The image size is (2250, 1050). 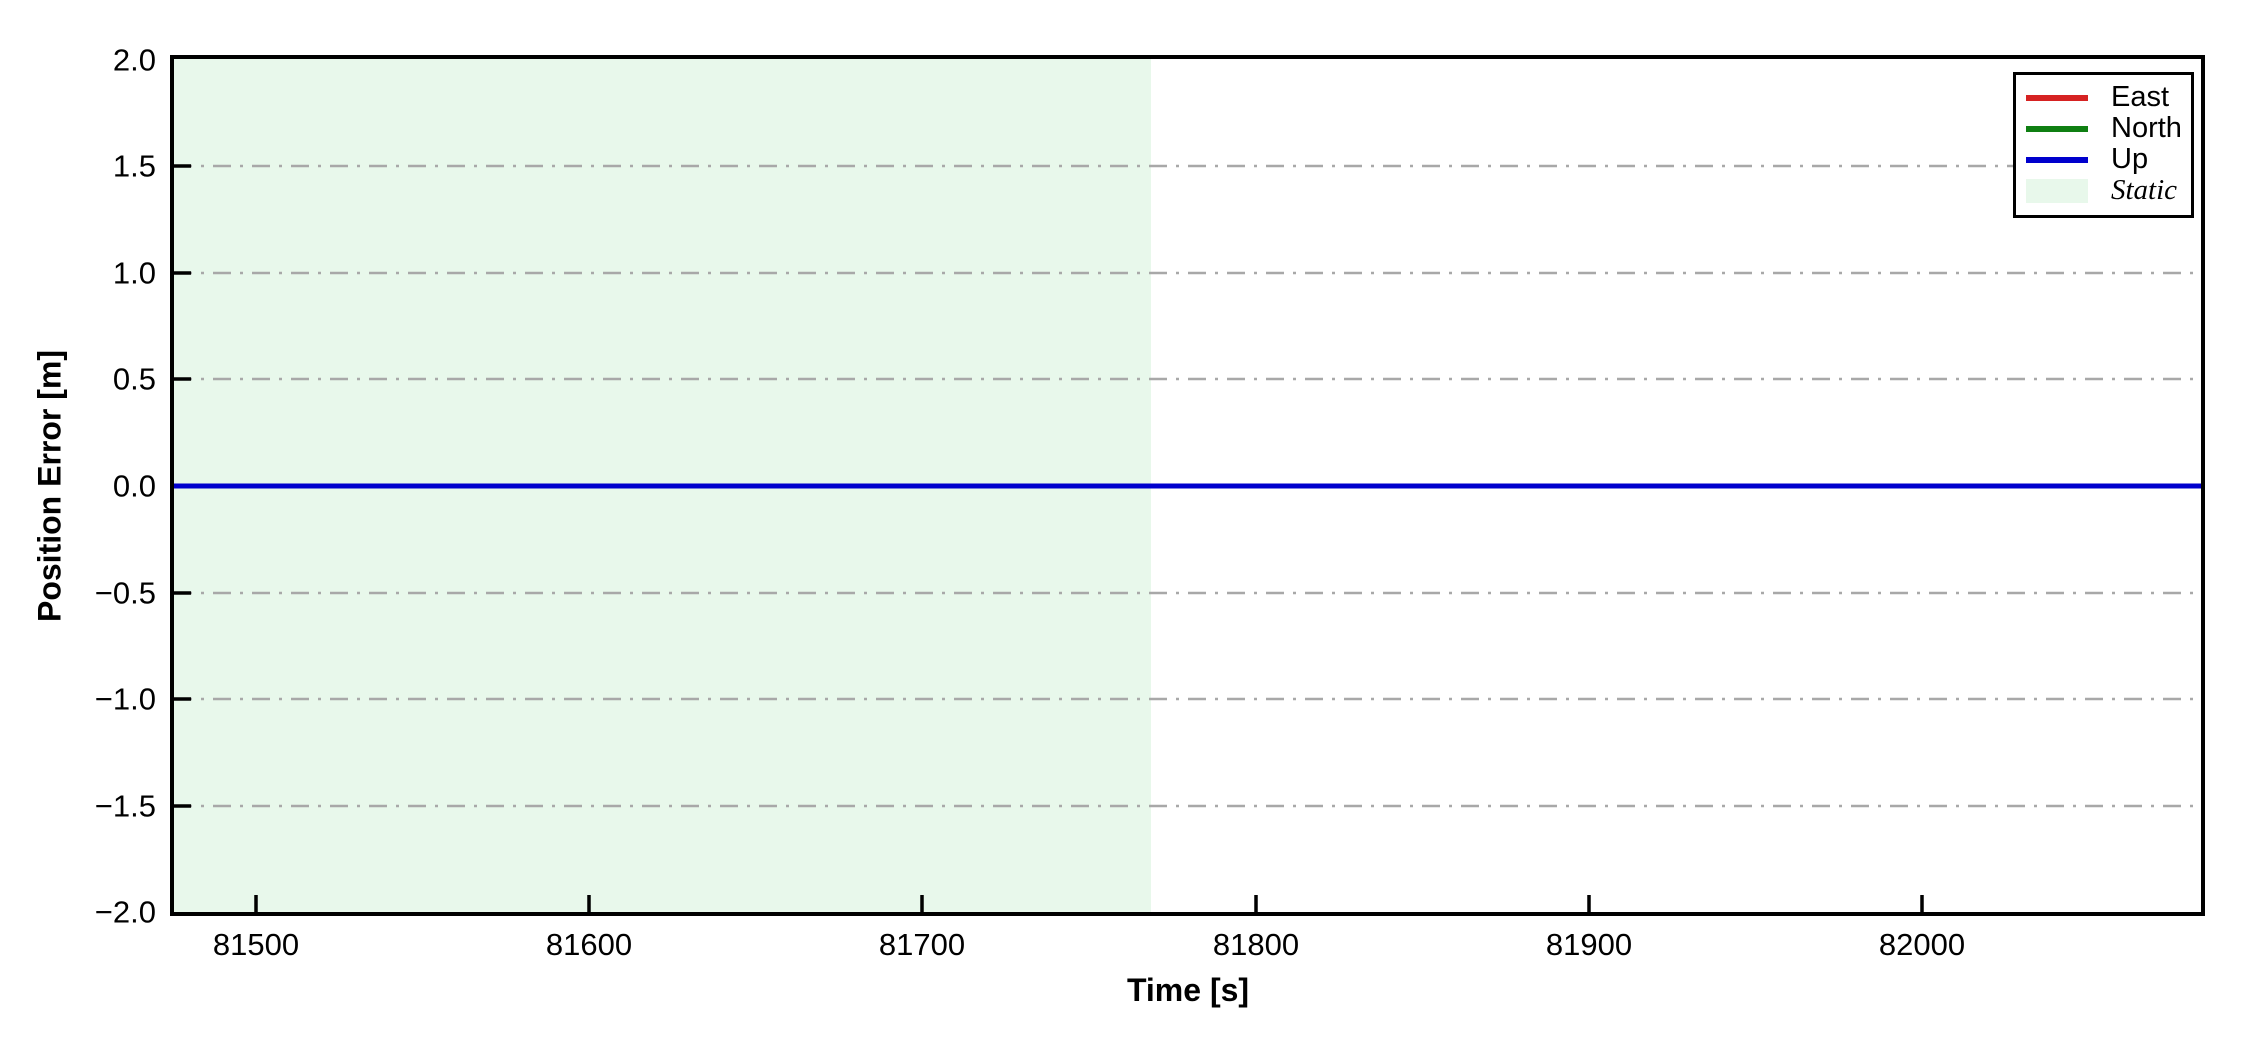 What do you see at coordinates (2140, 97) in the screenshot?
I see `legend-label-east: East` at bounding box center [2140, 97].